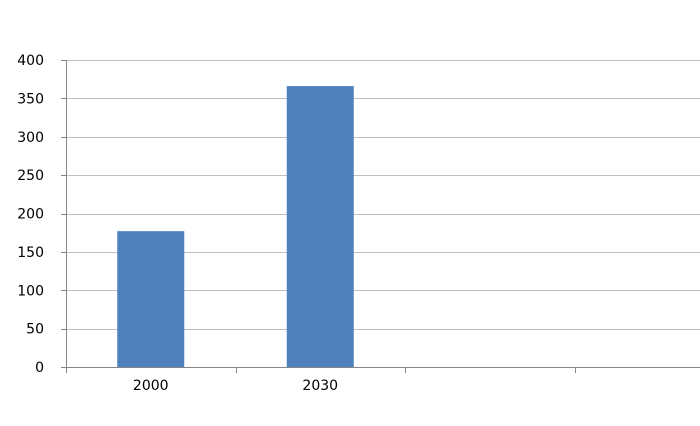 Image resolution: width=700 pixels, height=426 pixels. What do you see at coordinates (30, 61) in the screenshot?
I see `y-tick-label: 400` at bounding box center [30, 61].